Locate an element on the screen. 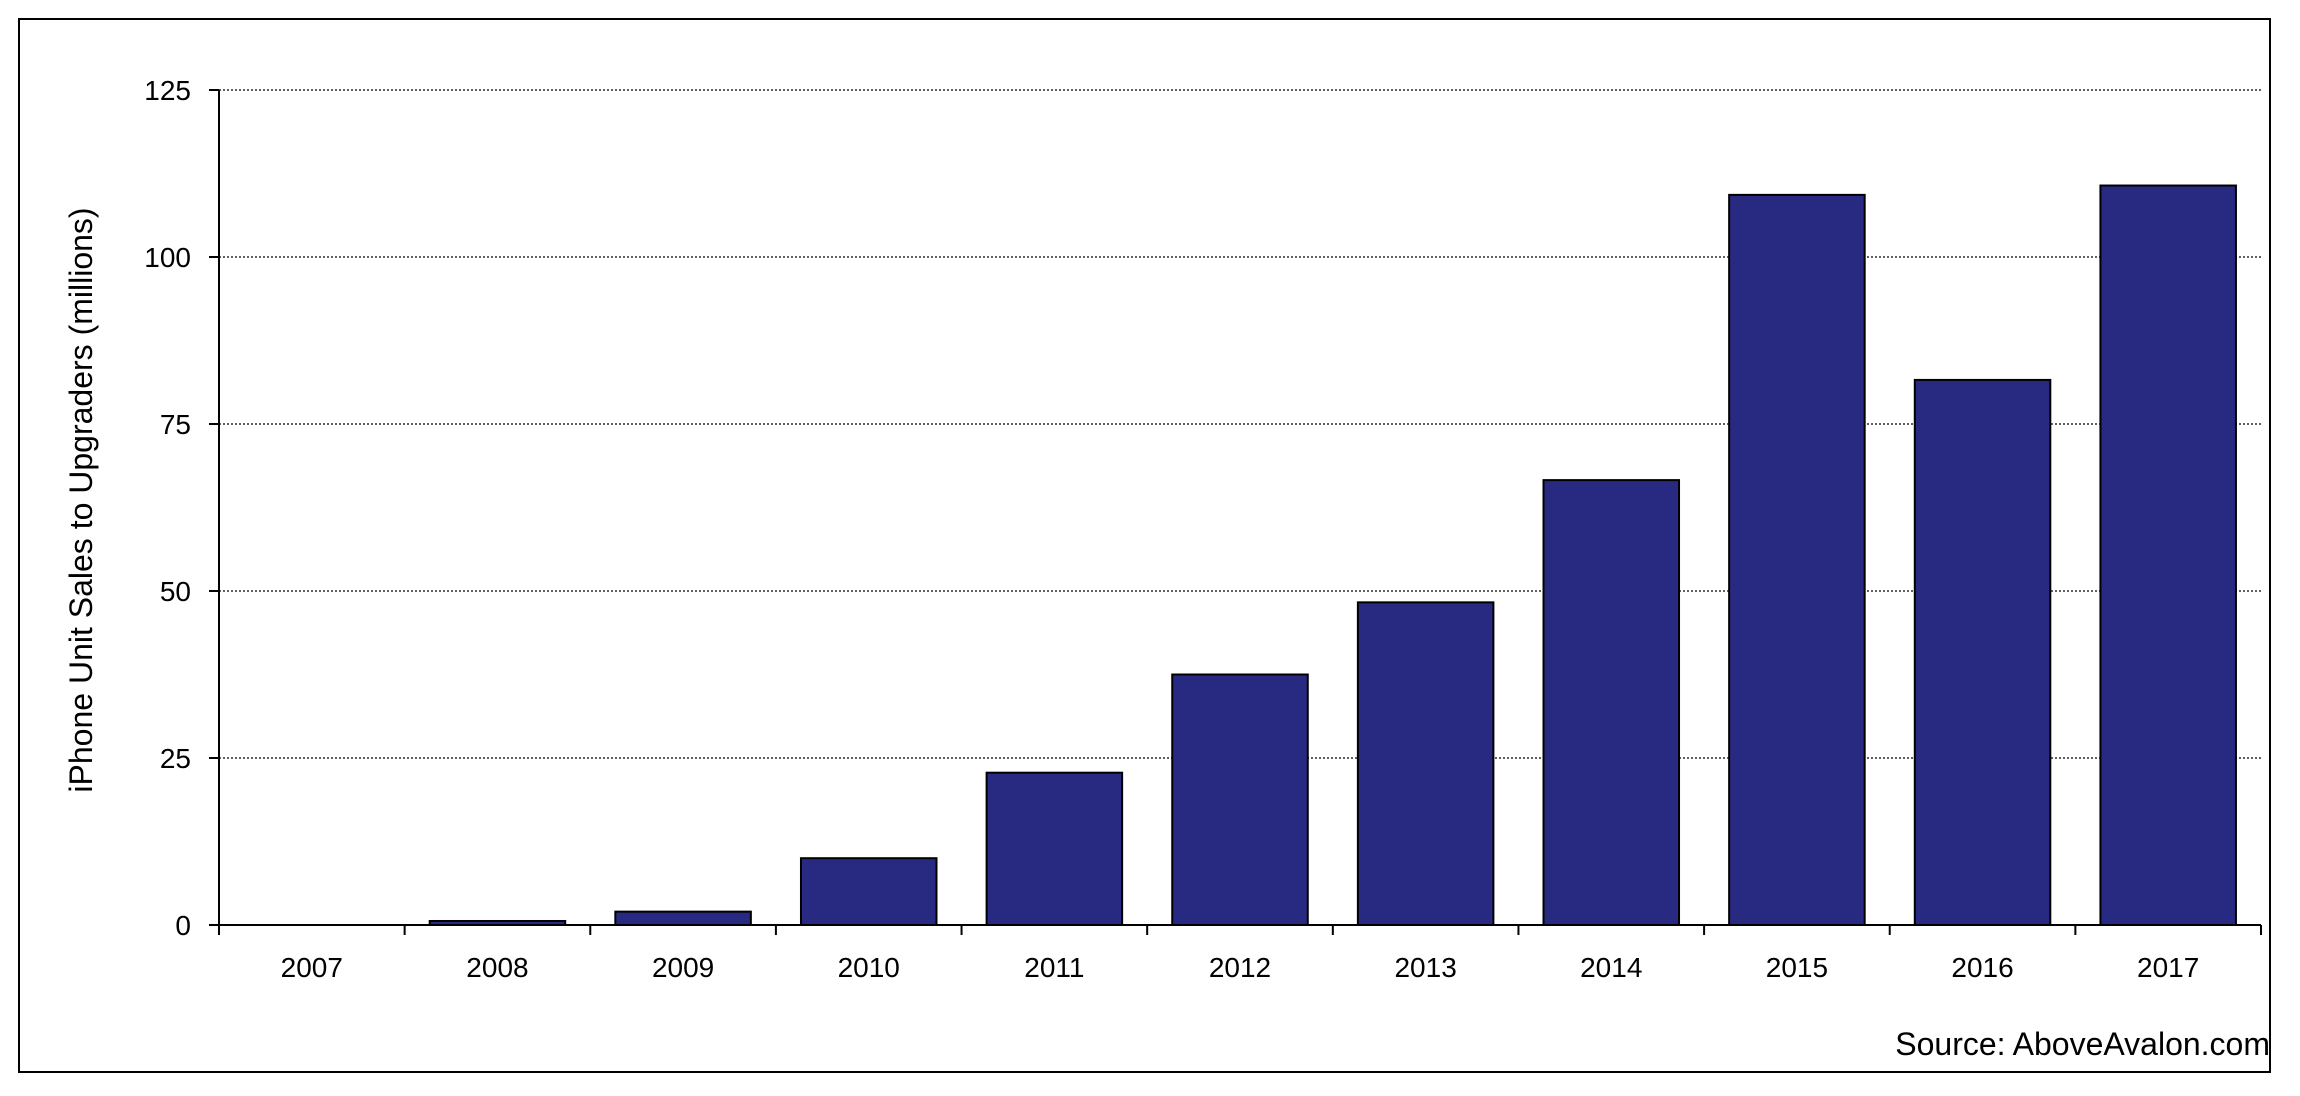 This screenshot has height=1096, width=2300. y-tick-label-125: 125 is located at coordinates (167, 90).